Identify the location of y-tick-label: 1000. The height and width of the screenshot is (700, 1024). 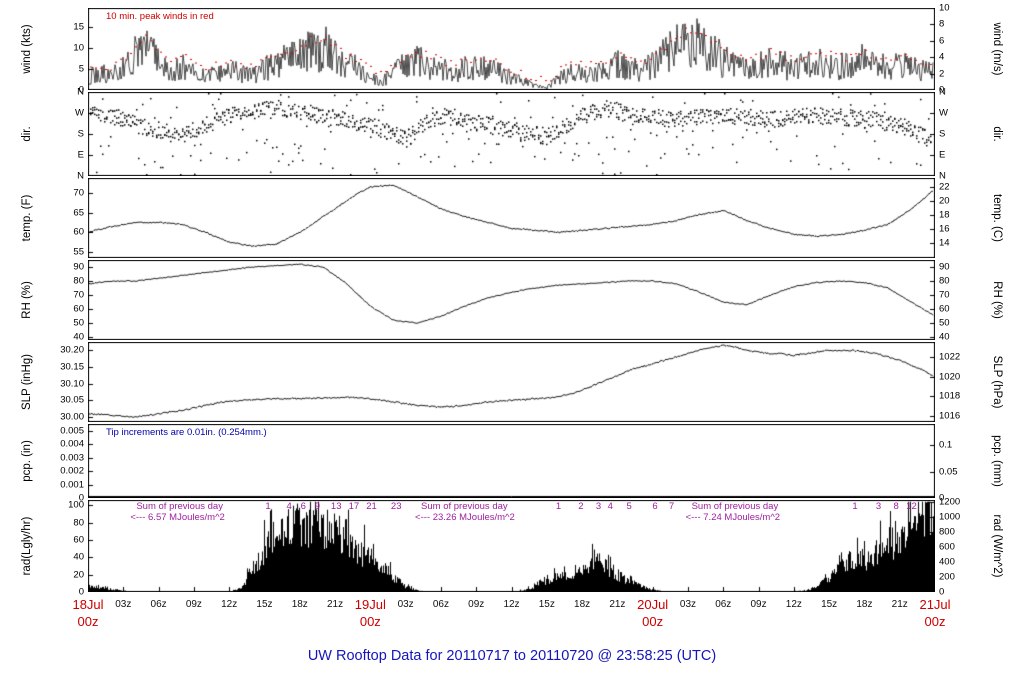
(950, 517).